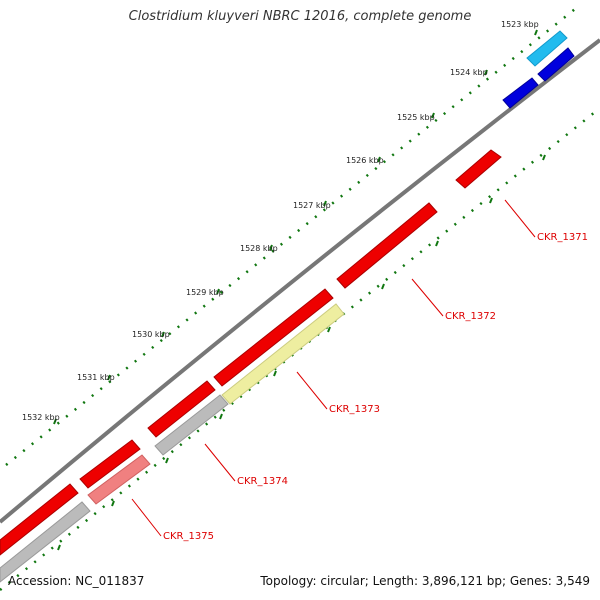  Describe the element at coordinates (259, 248) in the screenshot. I see `kbp-label-1528: 1528 kbp` at that location.